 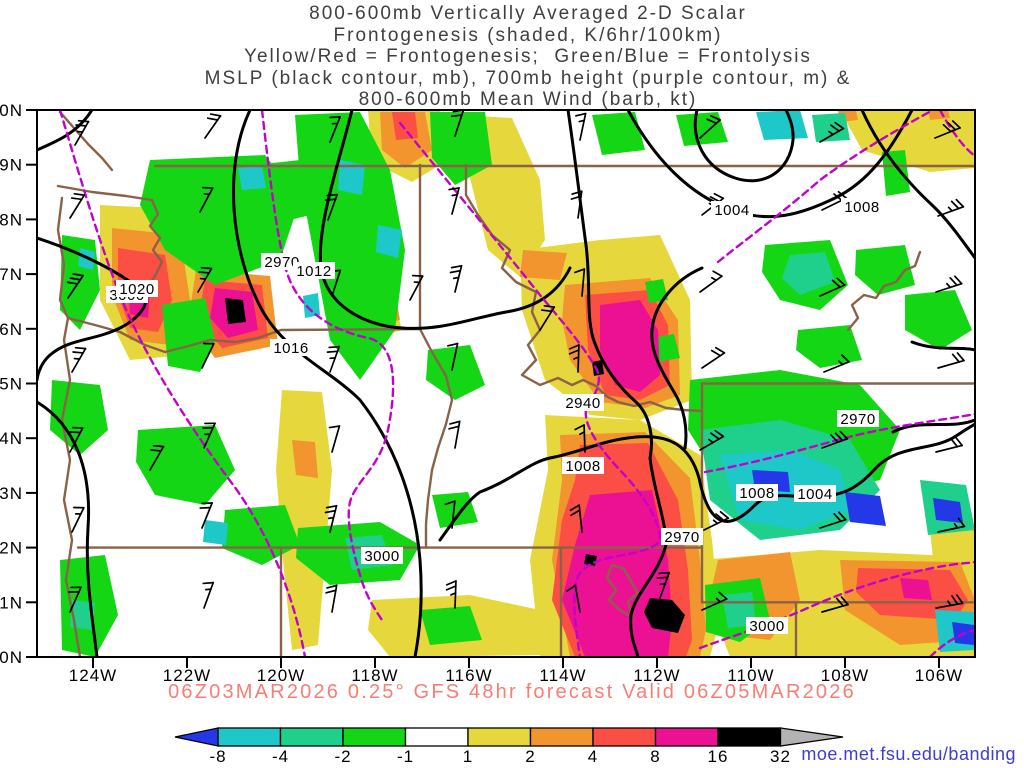 I want to click on colorbar-tick-label: 2, so click(x=530, y=756).